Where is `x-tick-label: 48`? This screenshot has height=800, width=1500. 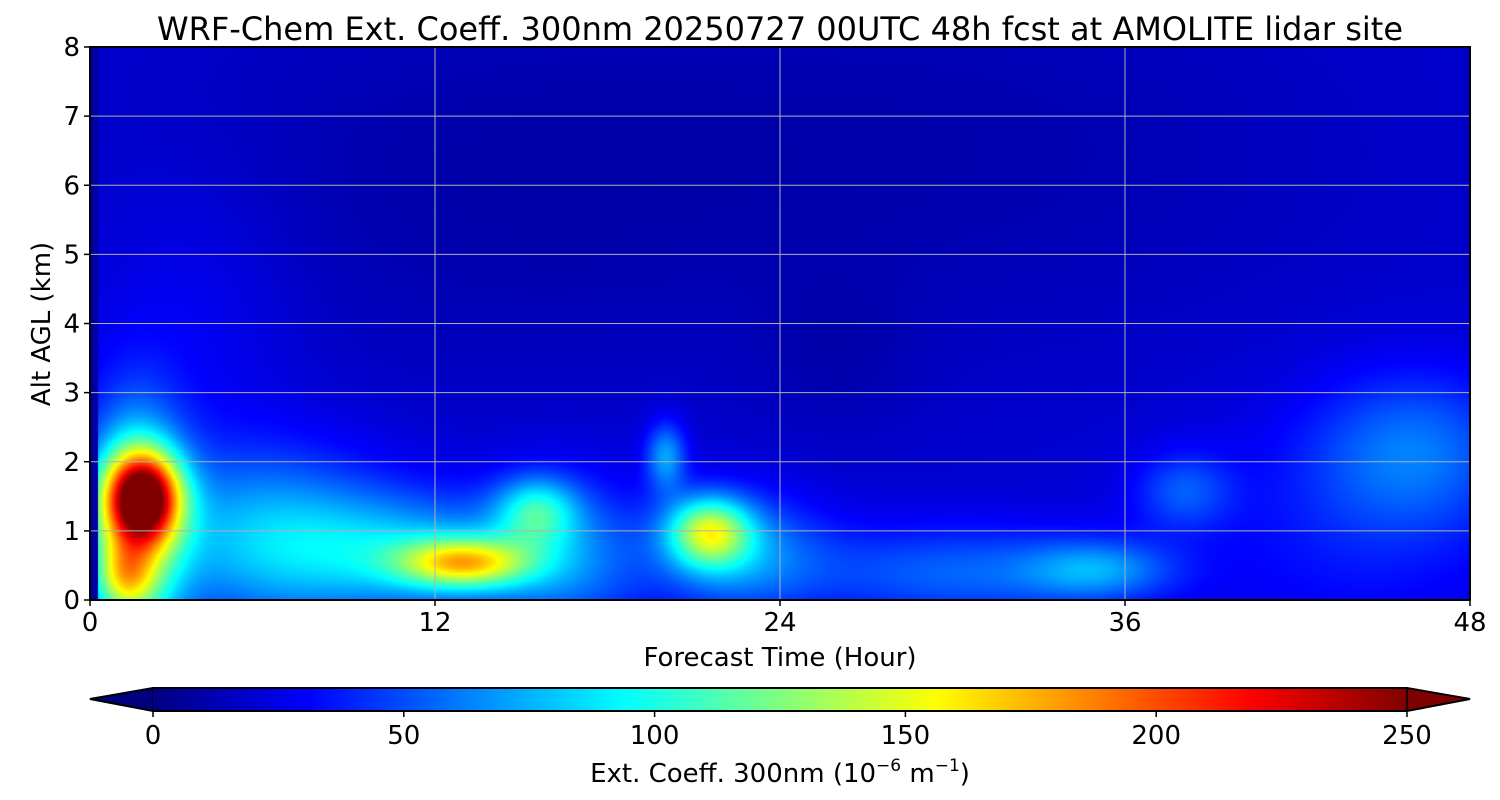 x-tick-label: 48 is located at coordinates (1469, 623).